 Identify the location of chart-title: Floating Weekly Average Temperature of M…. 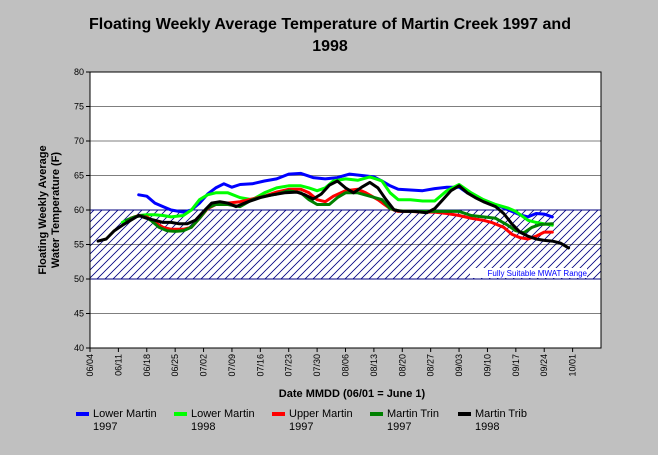
(330, 35).